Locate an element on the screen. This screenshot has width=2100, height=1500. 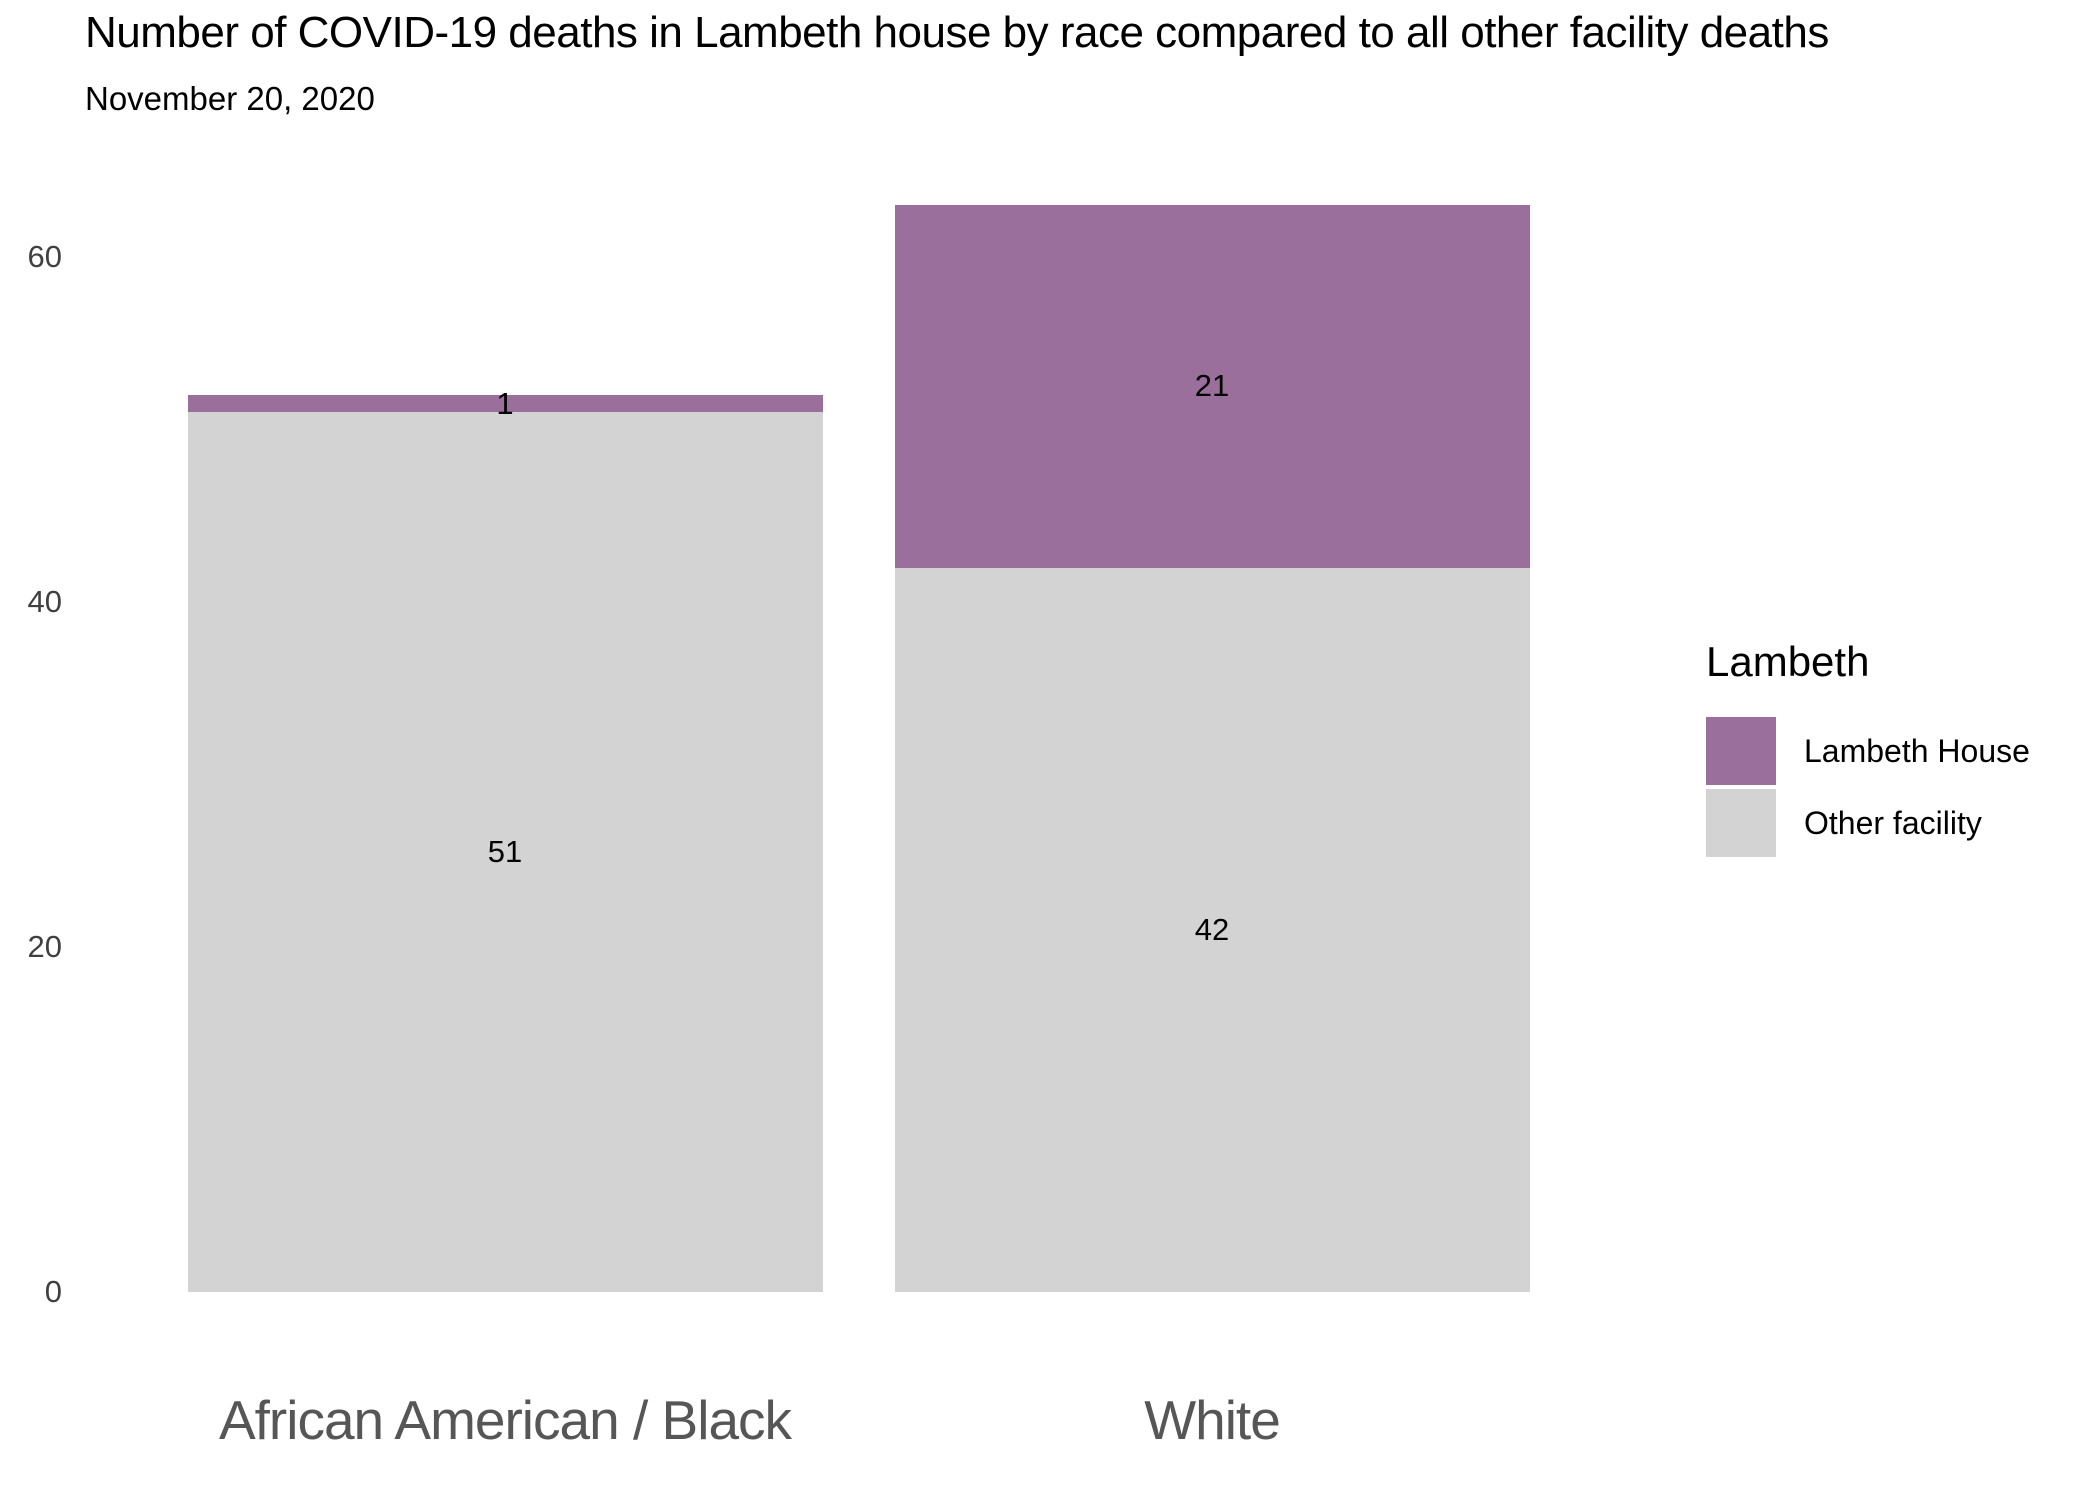
bar-segment-white-other-facility is located at coordinates (1212, 929).